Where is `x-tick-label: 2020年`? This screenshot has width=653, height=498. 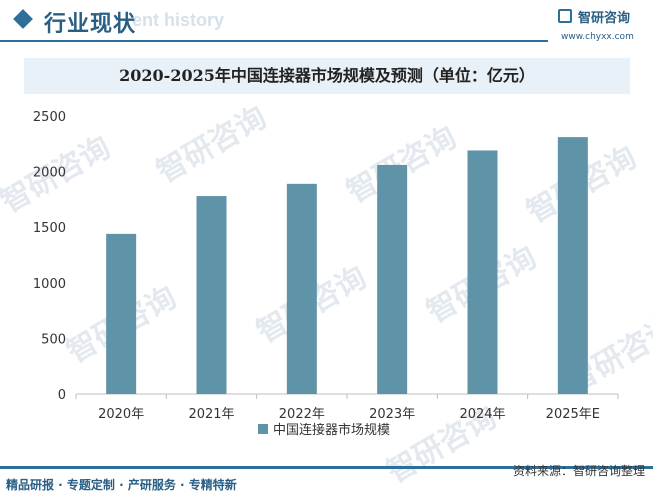
x-tick-label: 2020年 is located at coordinates (121, 414).